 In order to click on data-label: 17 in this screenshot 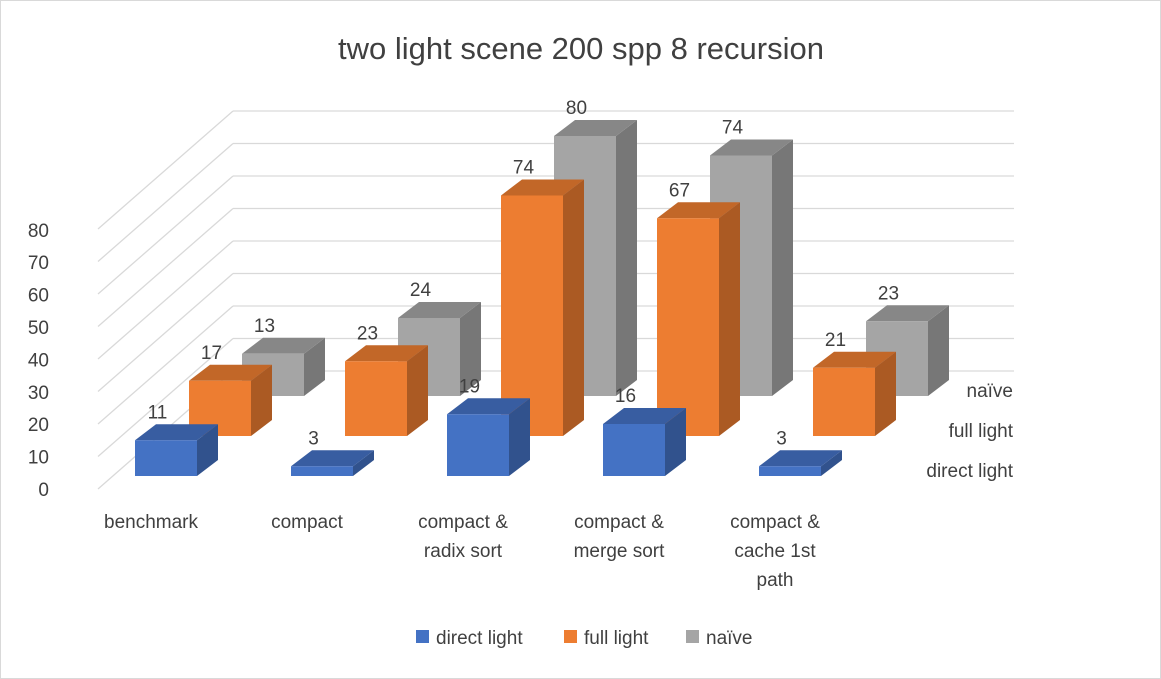, I will do `click(211, 353)`.